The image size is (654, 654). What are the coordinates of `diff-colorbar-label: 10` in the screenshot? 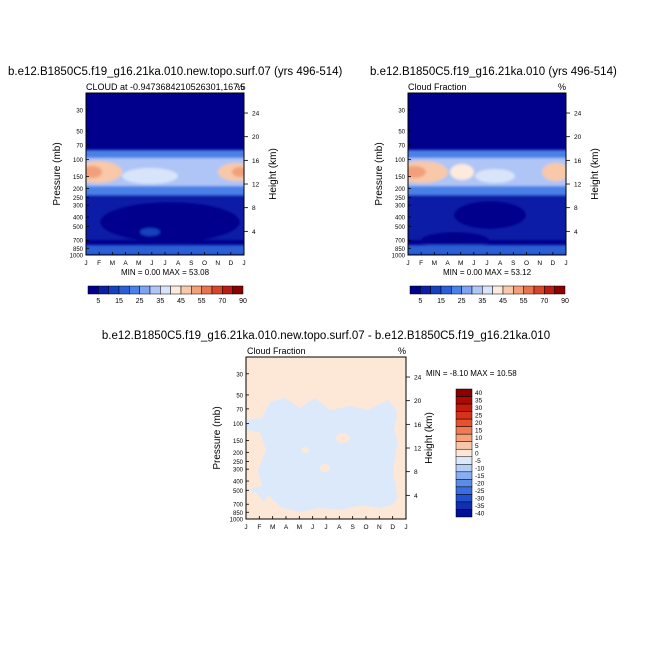 It's located at (479, 438).